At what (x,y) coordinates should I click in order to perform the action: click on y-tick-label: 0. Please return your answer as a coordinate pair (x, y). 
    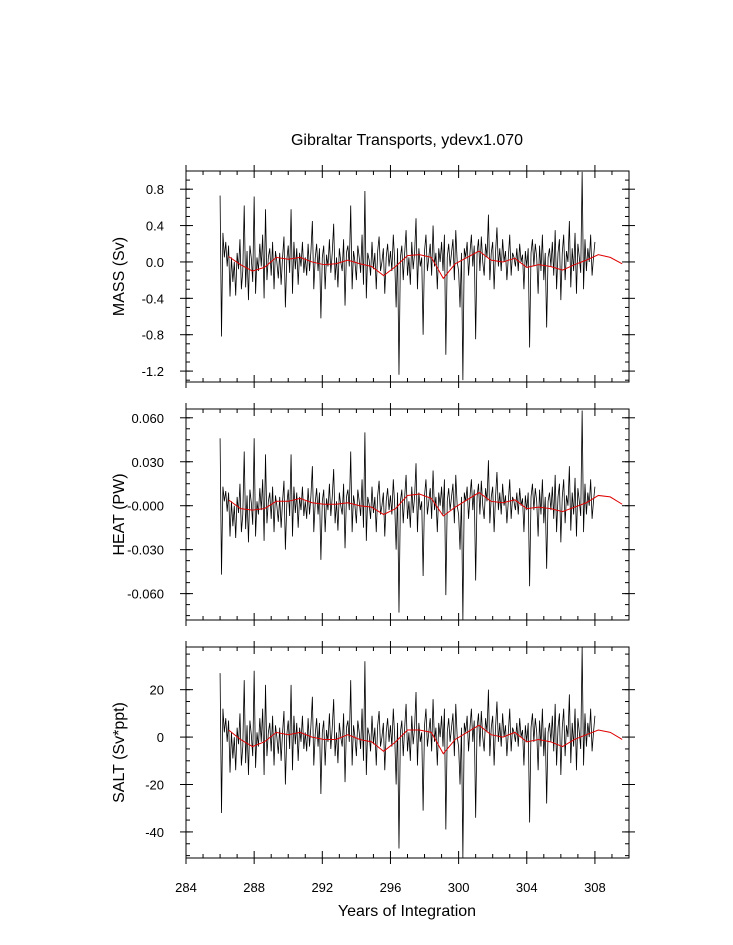
    Looking at the image, I should click on (160, 737).